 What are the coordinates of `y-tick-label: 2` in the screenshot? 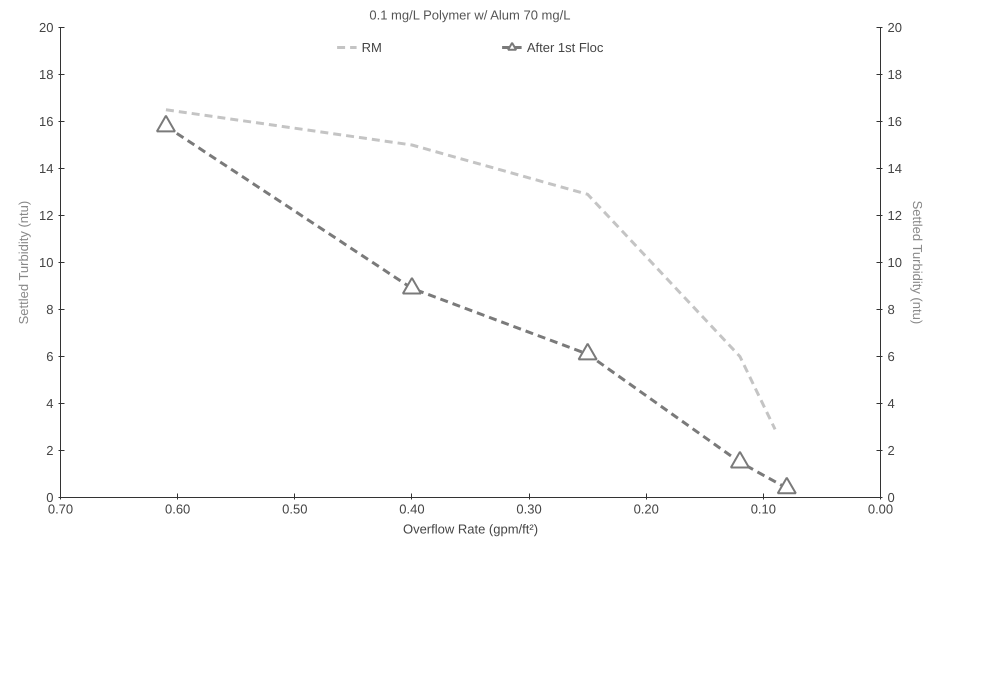 It's located at (50, 450).